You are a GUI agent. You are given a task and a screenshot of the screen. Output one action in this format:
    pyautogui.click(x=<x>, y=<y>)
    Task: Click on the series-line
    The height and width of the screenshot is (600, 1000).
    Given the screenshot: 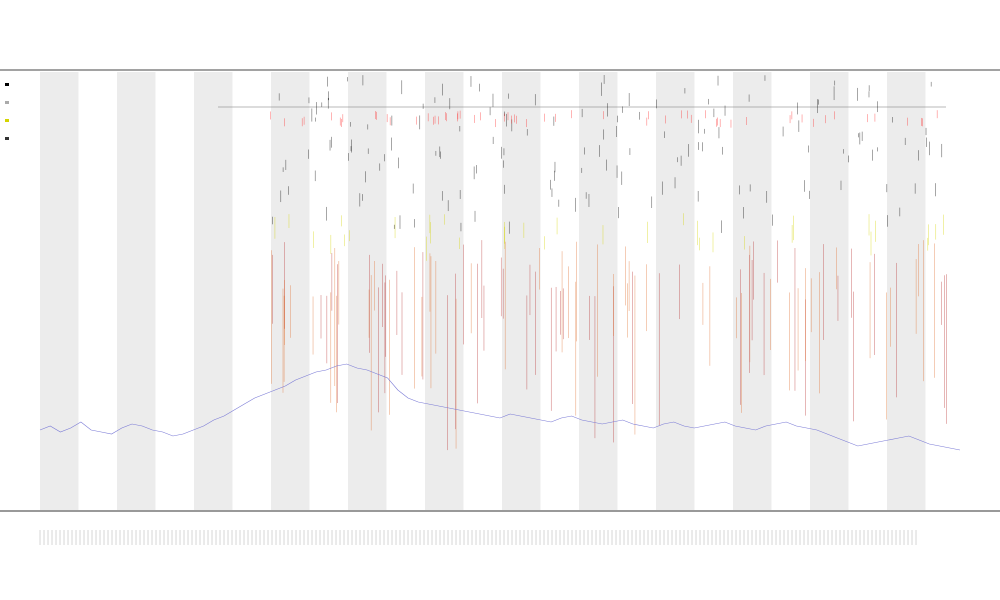 What is the action you would take?
    pyautogui.click(x=500, y=407)
    